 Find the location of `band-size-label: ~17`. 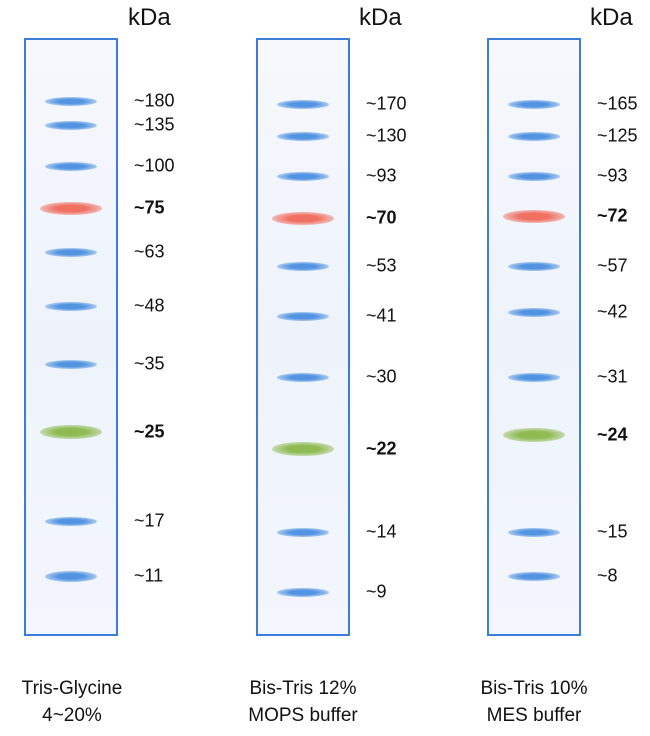

band-size-label: ~17 is located at coordinates (149, 520).